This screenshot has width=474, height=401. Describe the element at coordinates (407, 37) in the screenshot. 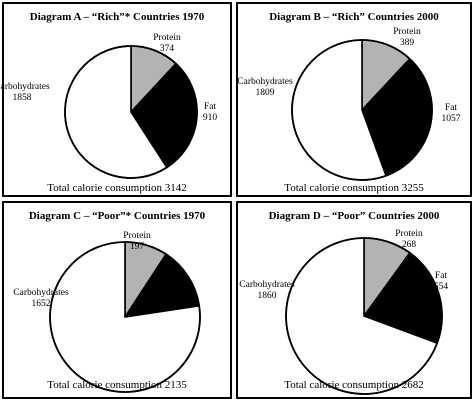

I see `slice-label-protein: Protein 389` at that location.